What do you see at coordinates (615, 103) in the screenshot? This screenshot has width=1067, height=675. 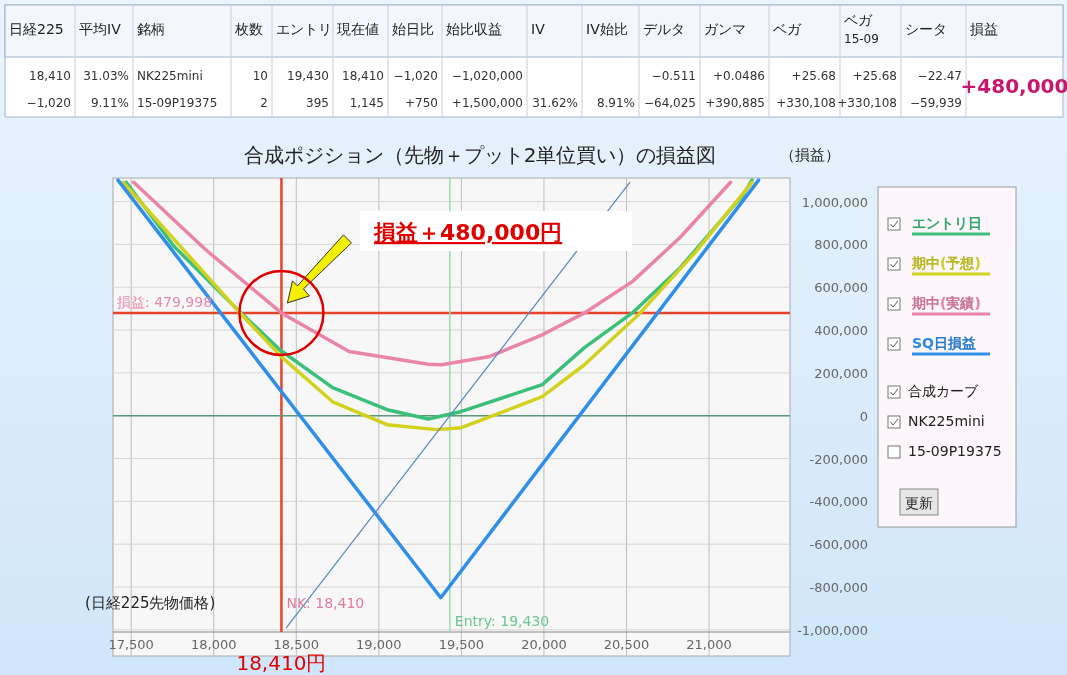 I see `text: 8.91%` at bounding box center [615, 103].